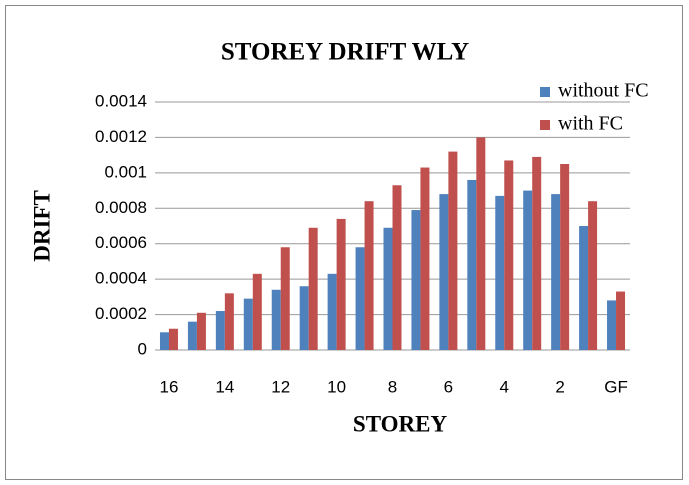 This screenshot has width=689, height=485. What do you see at coordinates (125, 171) in the screenshot?
I see `y-tick-label: 0.001` at bounding box center [125, 171].